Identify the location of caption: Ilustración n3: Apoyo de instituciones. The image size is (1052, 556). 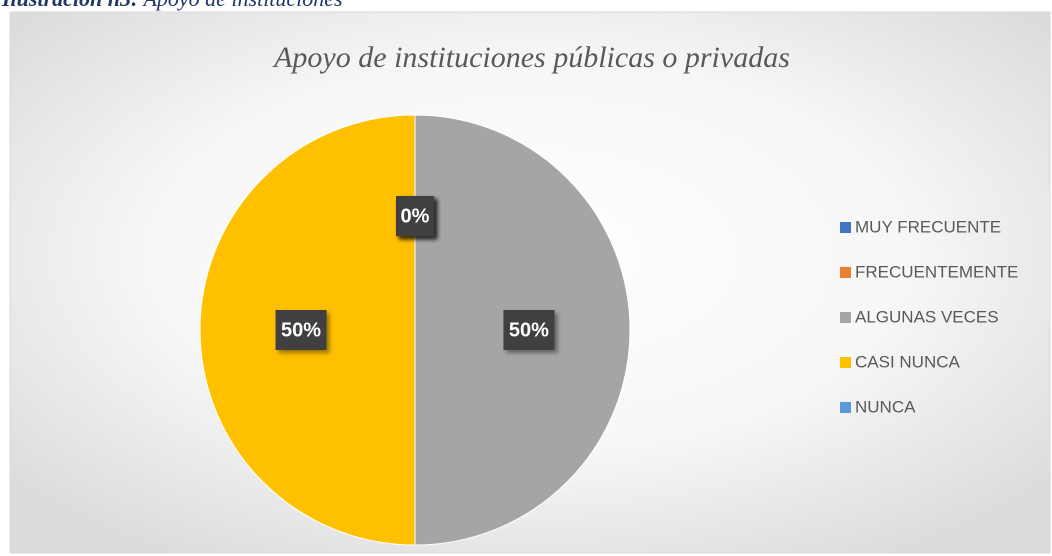
(172, 5).